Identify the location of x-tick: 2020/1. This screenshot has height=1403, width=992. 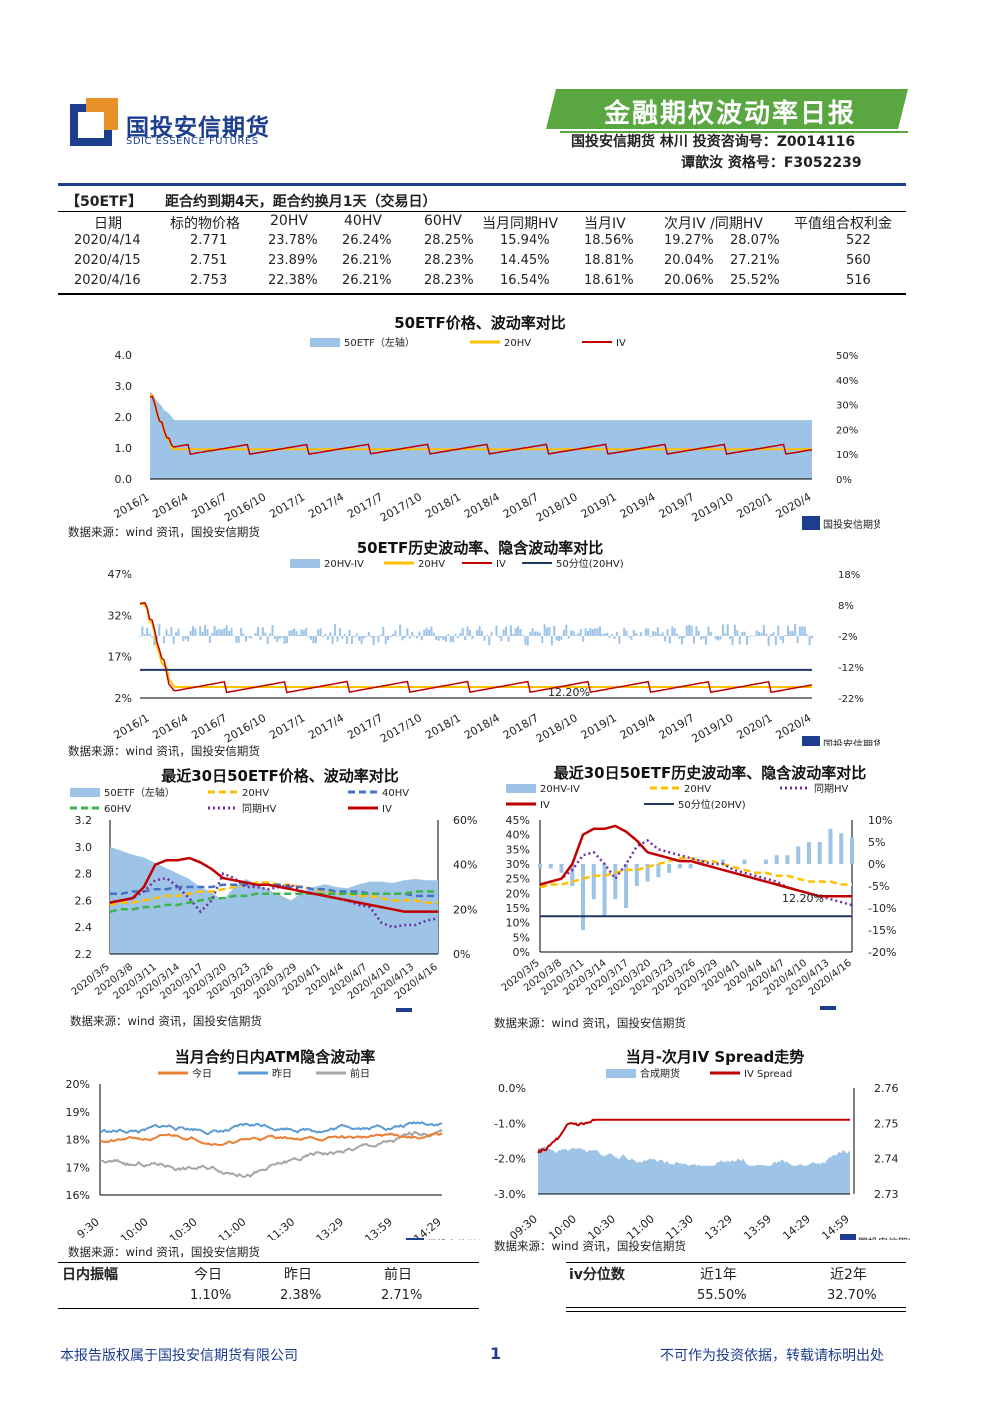
(755, 505).